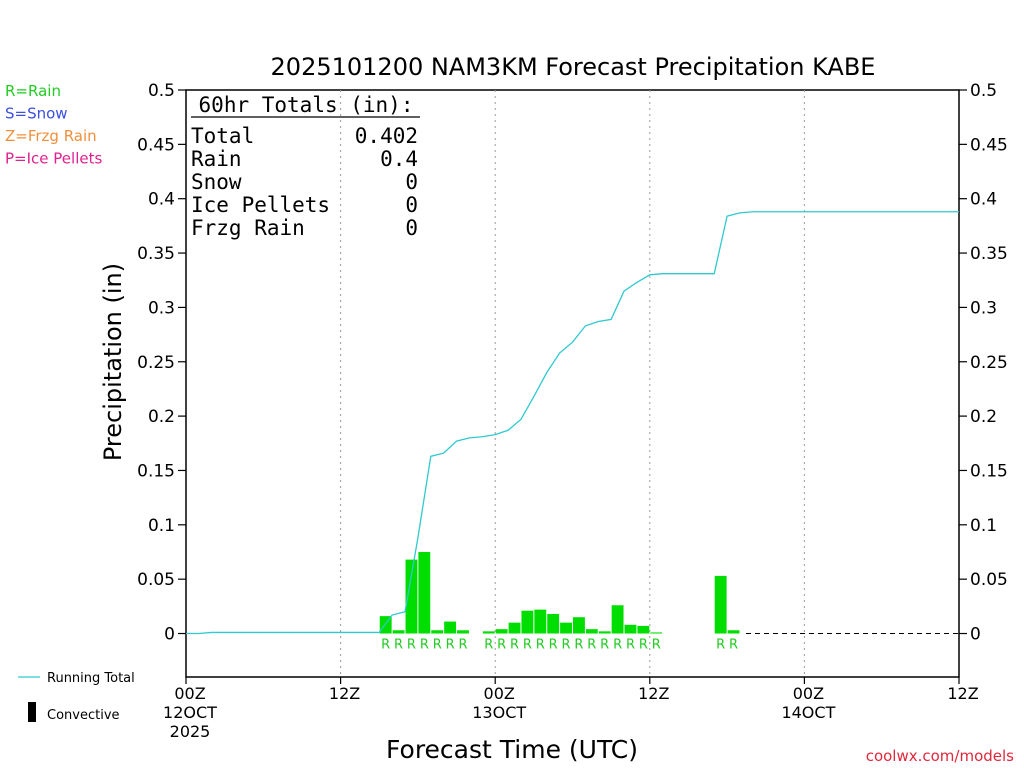 This screenshot has width=1024, height=768. Describe the element at coordinates (983, 91) in the screenshot. I see `y-tick-label-right: 0.5` at that location.